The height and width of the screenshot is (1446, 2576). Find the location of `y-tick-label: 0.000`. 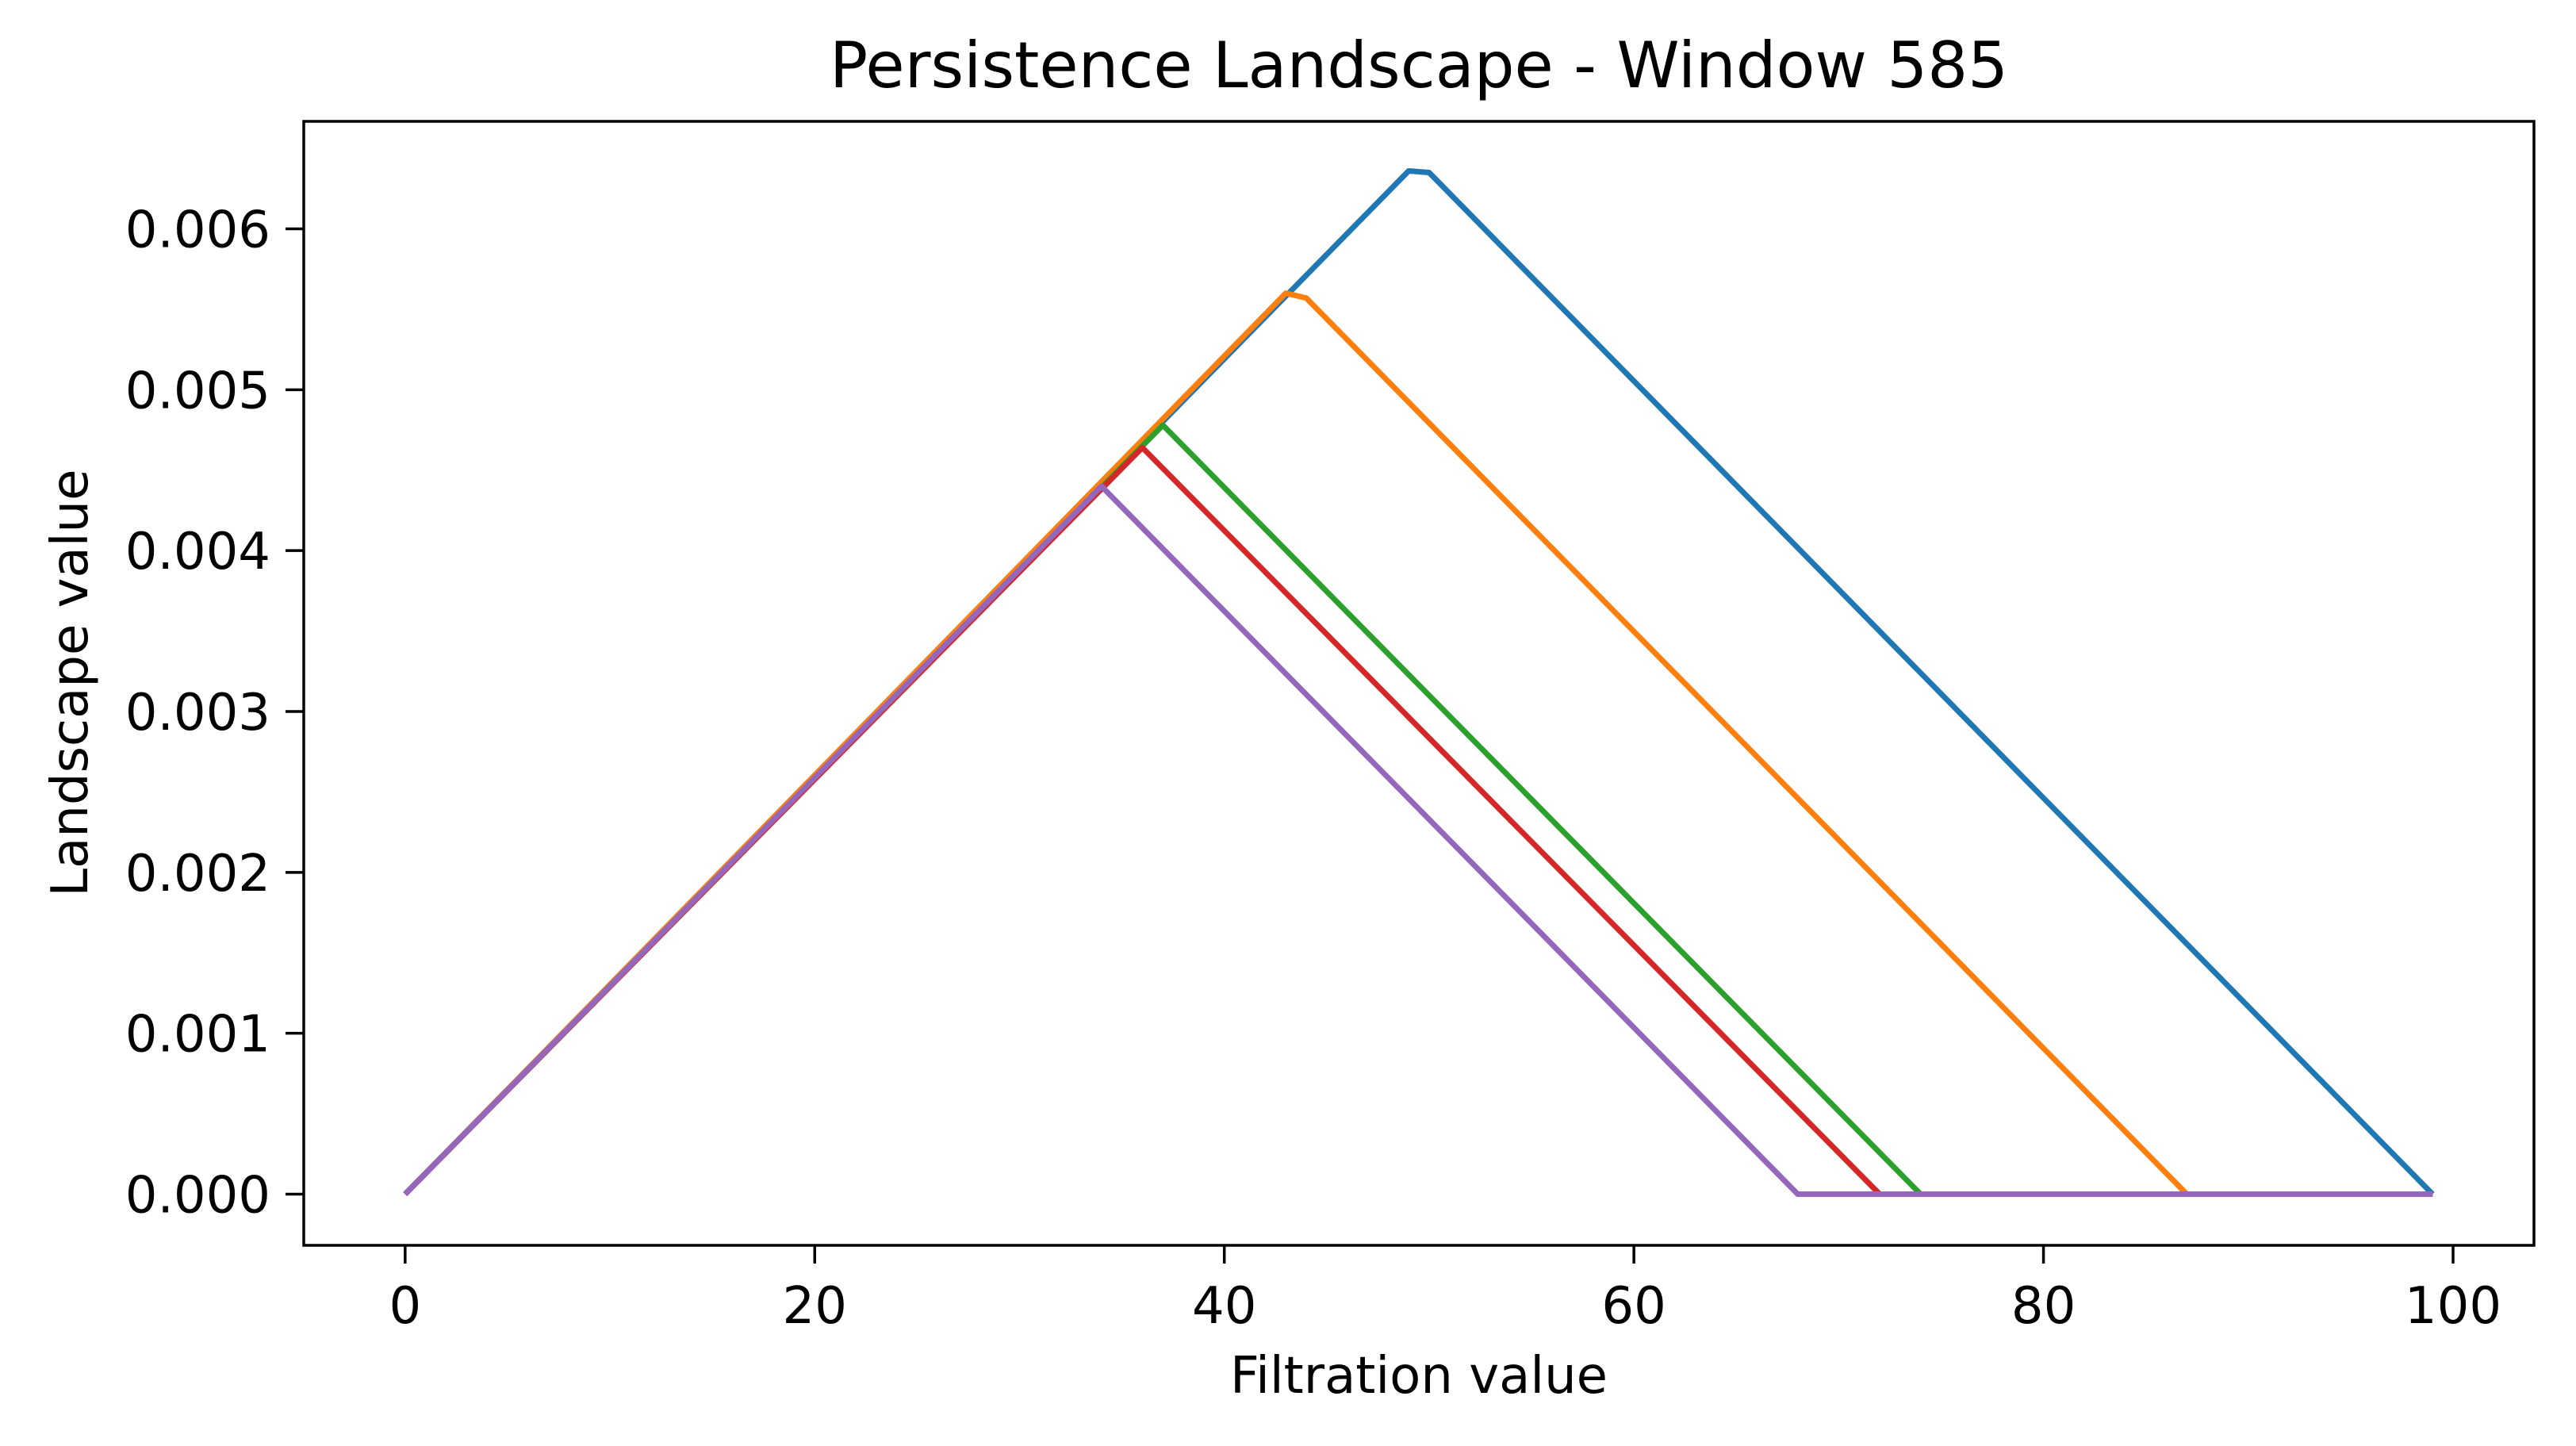

y-tick-label: 0.000 is located at coordinates (197, 1195).